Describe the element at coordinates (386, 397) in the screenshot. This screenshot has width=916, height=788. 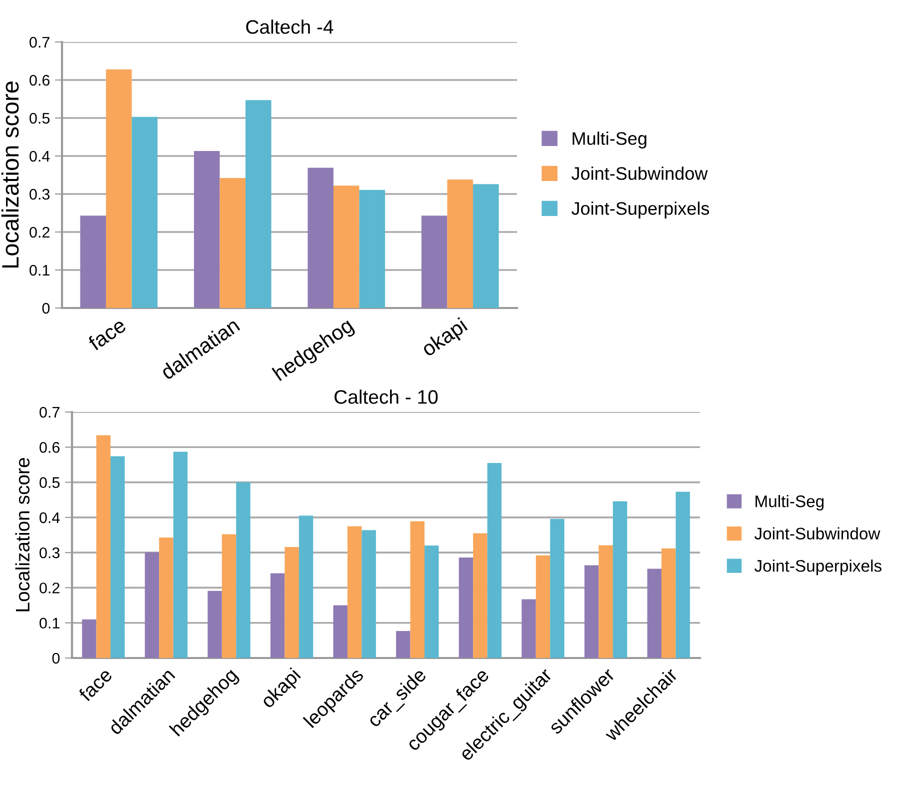
I see `chart-title: Caltech - 10` at that location.